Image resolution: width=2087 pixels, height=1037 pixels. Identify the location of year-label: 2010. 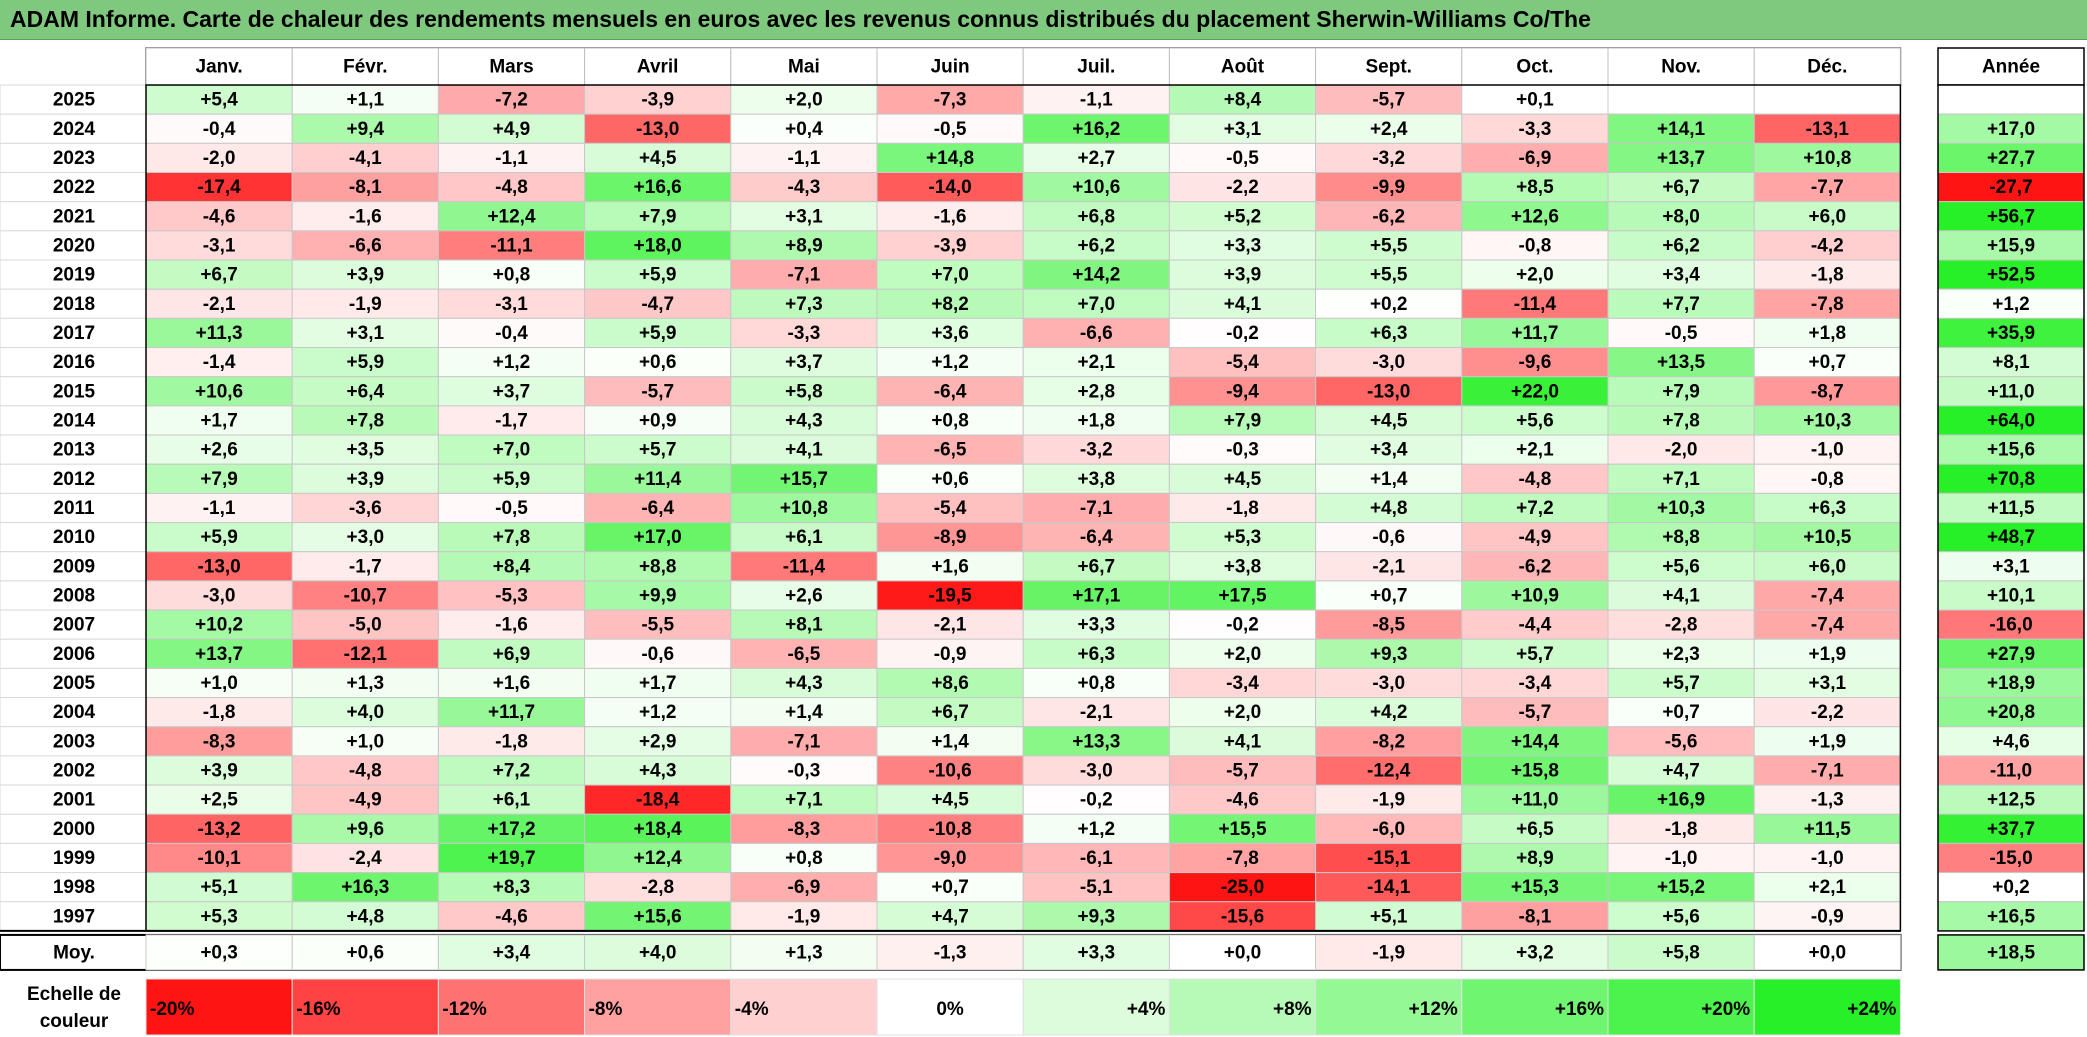
(74, 537).